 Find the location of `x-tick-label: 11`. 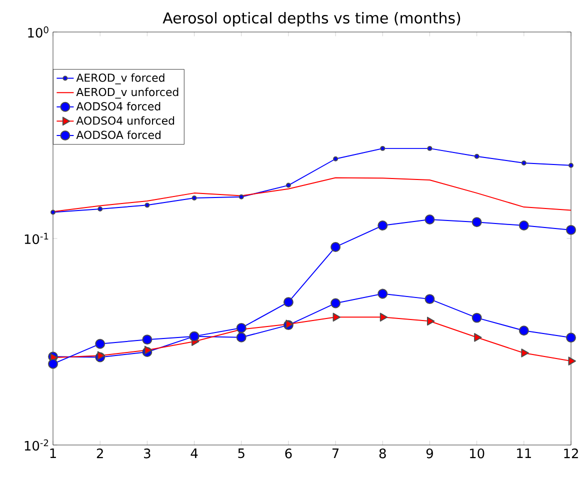

x-tick-label: 11 is located at coordinates (524, 453).